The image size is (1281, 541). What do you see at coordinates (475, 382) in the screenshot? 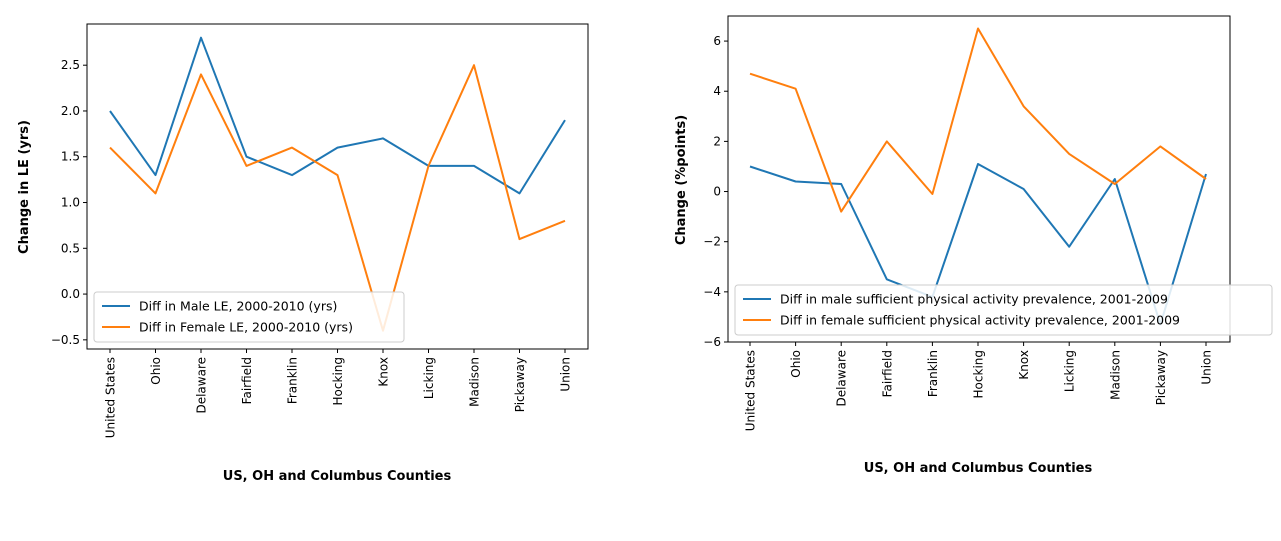
I see `chart-1-x-tick-label: Madison` at bounding box center [475, 382].